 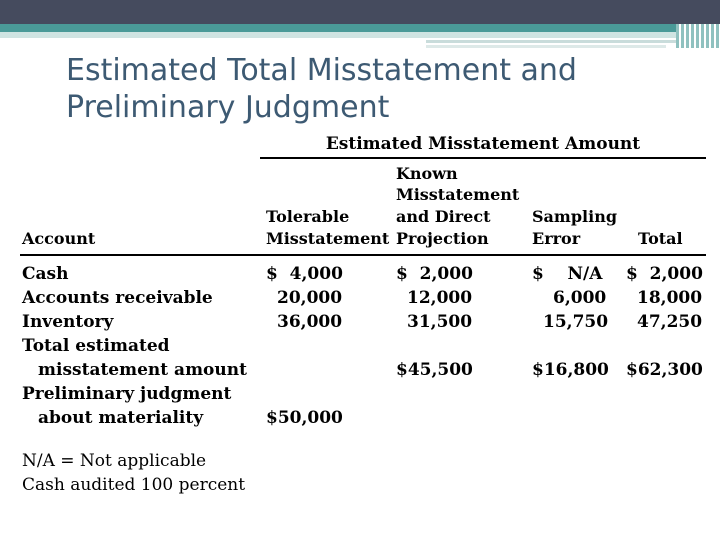 What do you see at coordinates (310, 322) in the screenshot?
I see `cell-inventory-tolerable: 36,000` at bounding box center [310, 322].